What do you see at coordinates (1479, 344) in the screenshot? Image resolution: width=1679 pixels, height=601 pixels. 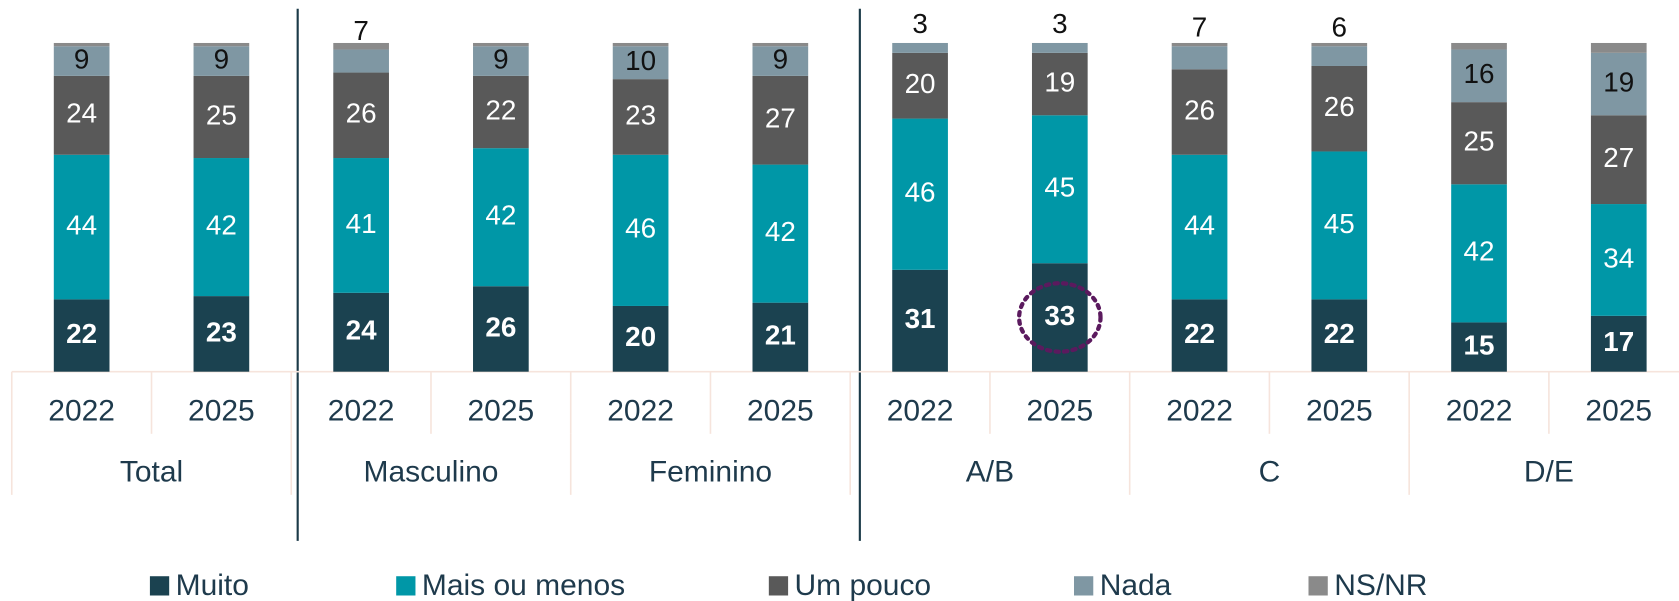 I see `data-label: 15` at bounding box center [1479, 344].